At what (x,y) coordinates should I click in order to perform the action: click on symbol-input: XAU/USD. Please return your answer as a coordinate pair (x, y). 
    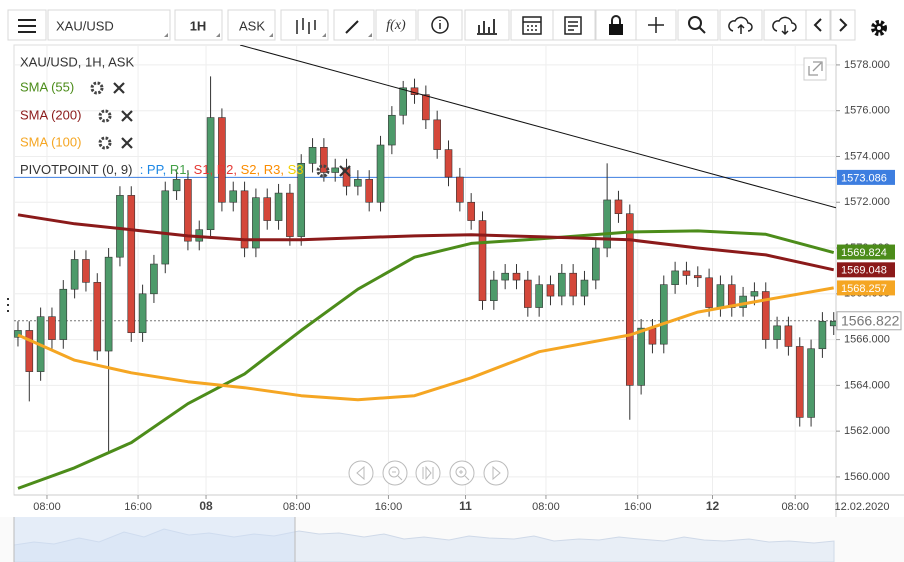
    Looking at the image, I should click on (109, 25).